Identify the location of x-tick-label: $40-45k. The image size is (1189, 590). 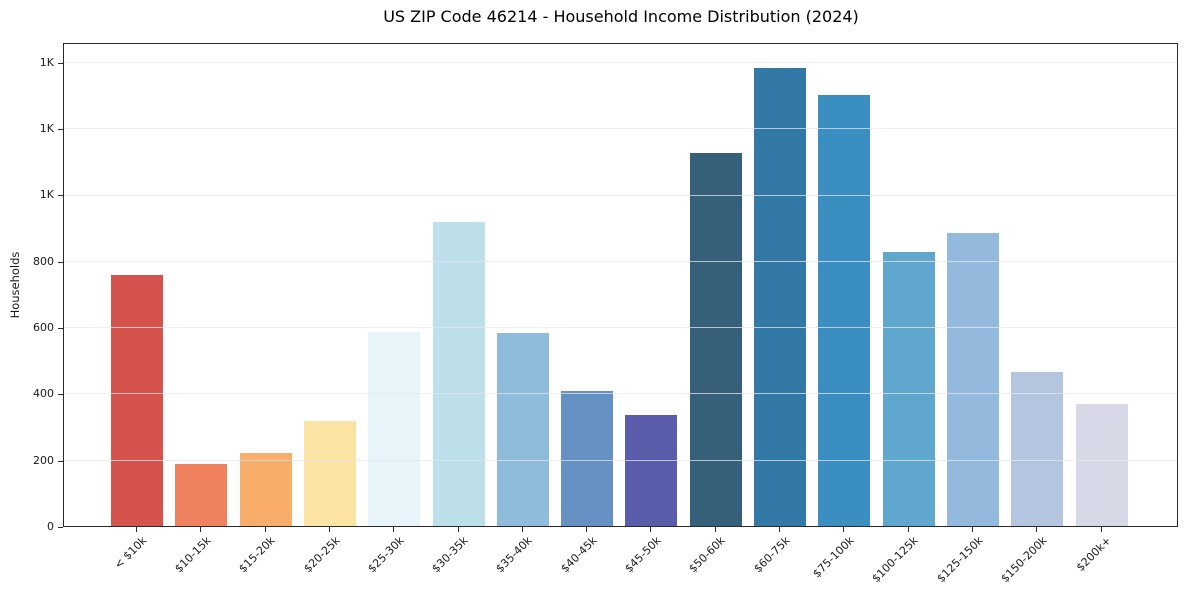
(579, 555).